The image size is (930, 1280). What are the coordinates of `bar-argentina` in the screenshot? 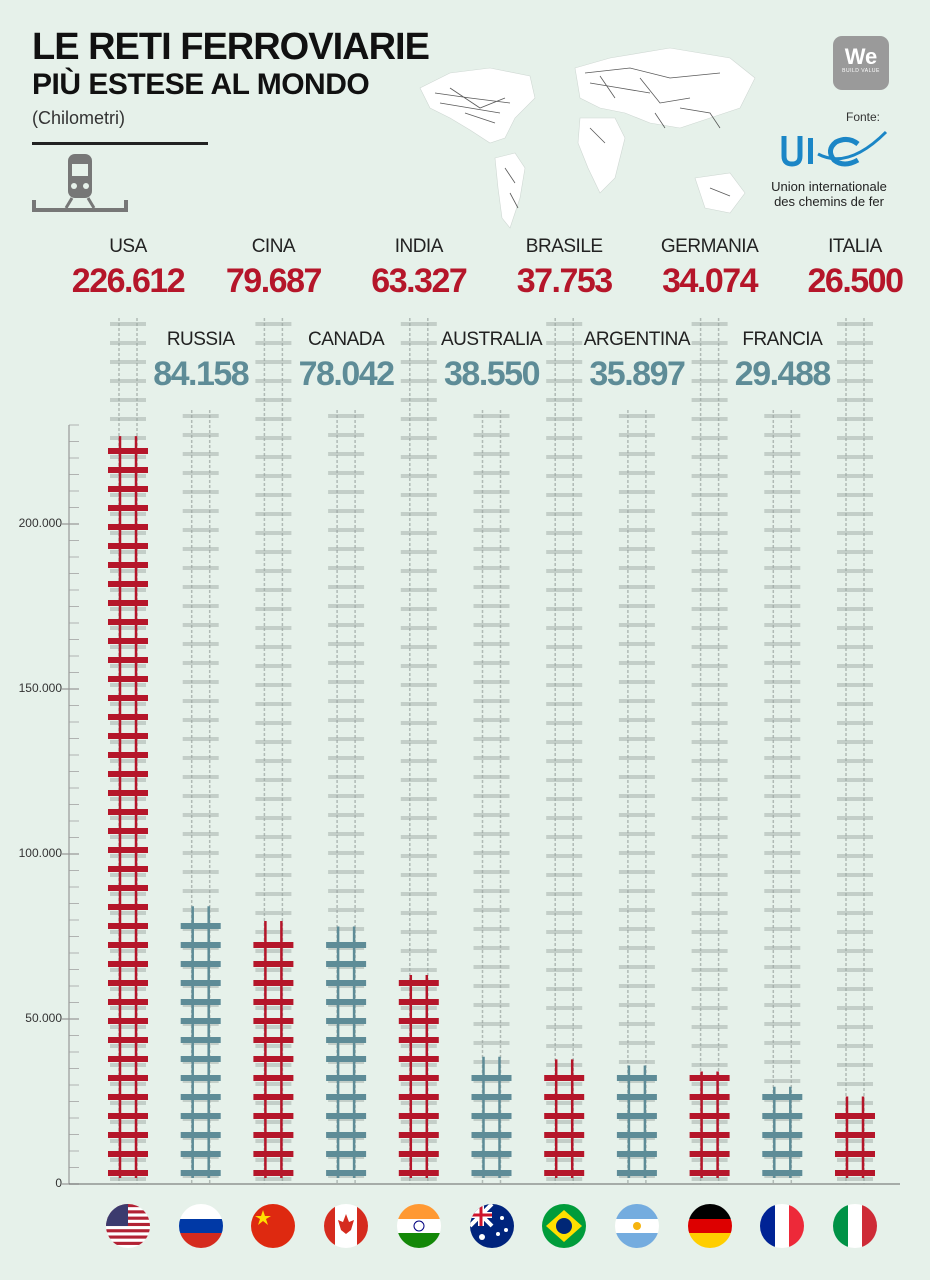 It's located at (636, 1121).